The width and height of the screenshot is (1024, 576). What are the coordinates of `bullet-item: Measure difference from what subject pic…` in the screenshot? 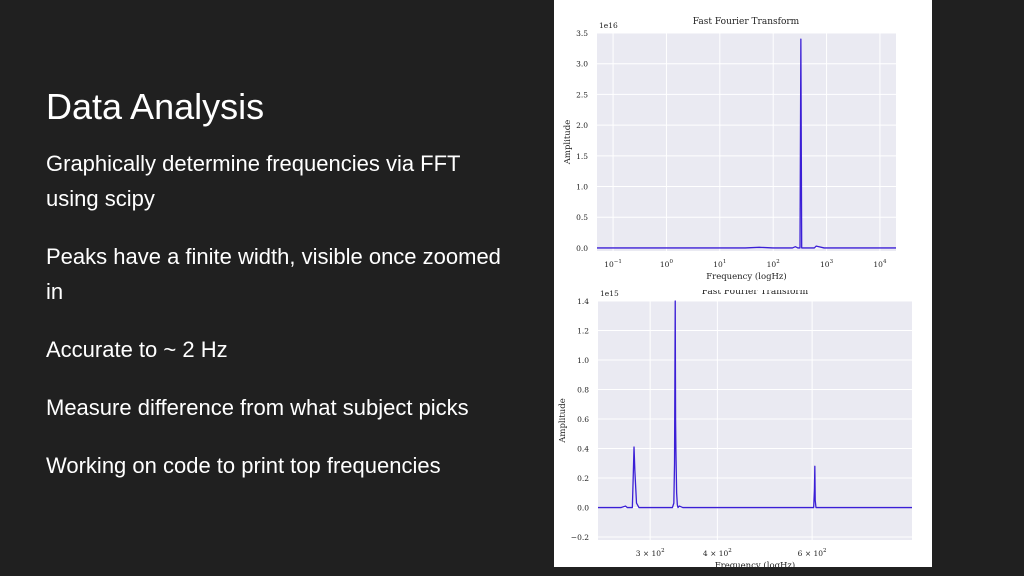 It's located at (257, 407).